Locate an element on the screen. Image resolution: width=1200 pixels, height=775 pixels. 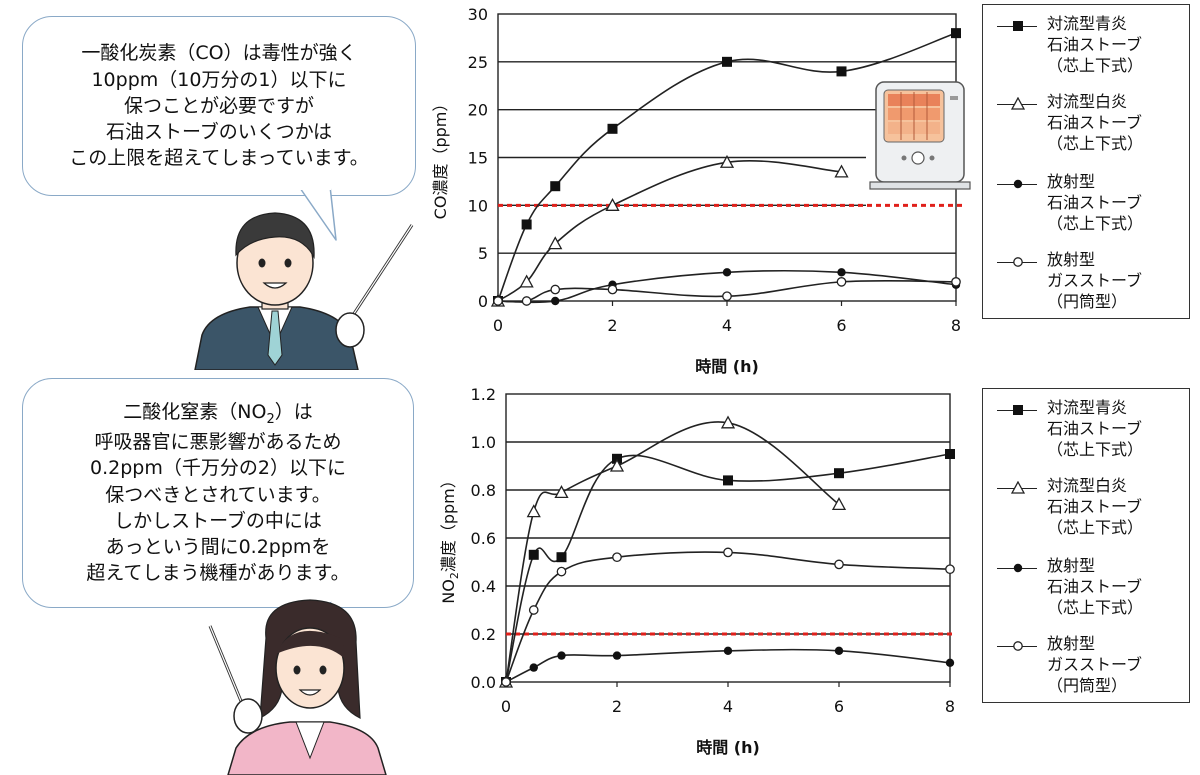
y-tick-label: 1.2 is located at coordinates (483, 394).